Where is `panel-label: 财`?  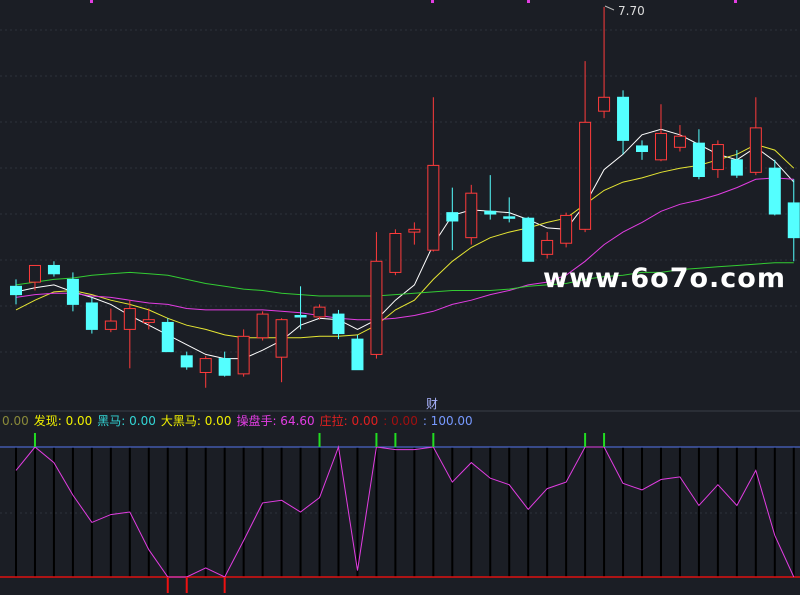
panel-label: 财 is located at coordinates (432, 404).